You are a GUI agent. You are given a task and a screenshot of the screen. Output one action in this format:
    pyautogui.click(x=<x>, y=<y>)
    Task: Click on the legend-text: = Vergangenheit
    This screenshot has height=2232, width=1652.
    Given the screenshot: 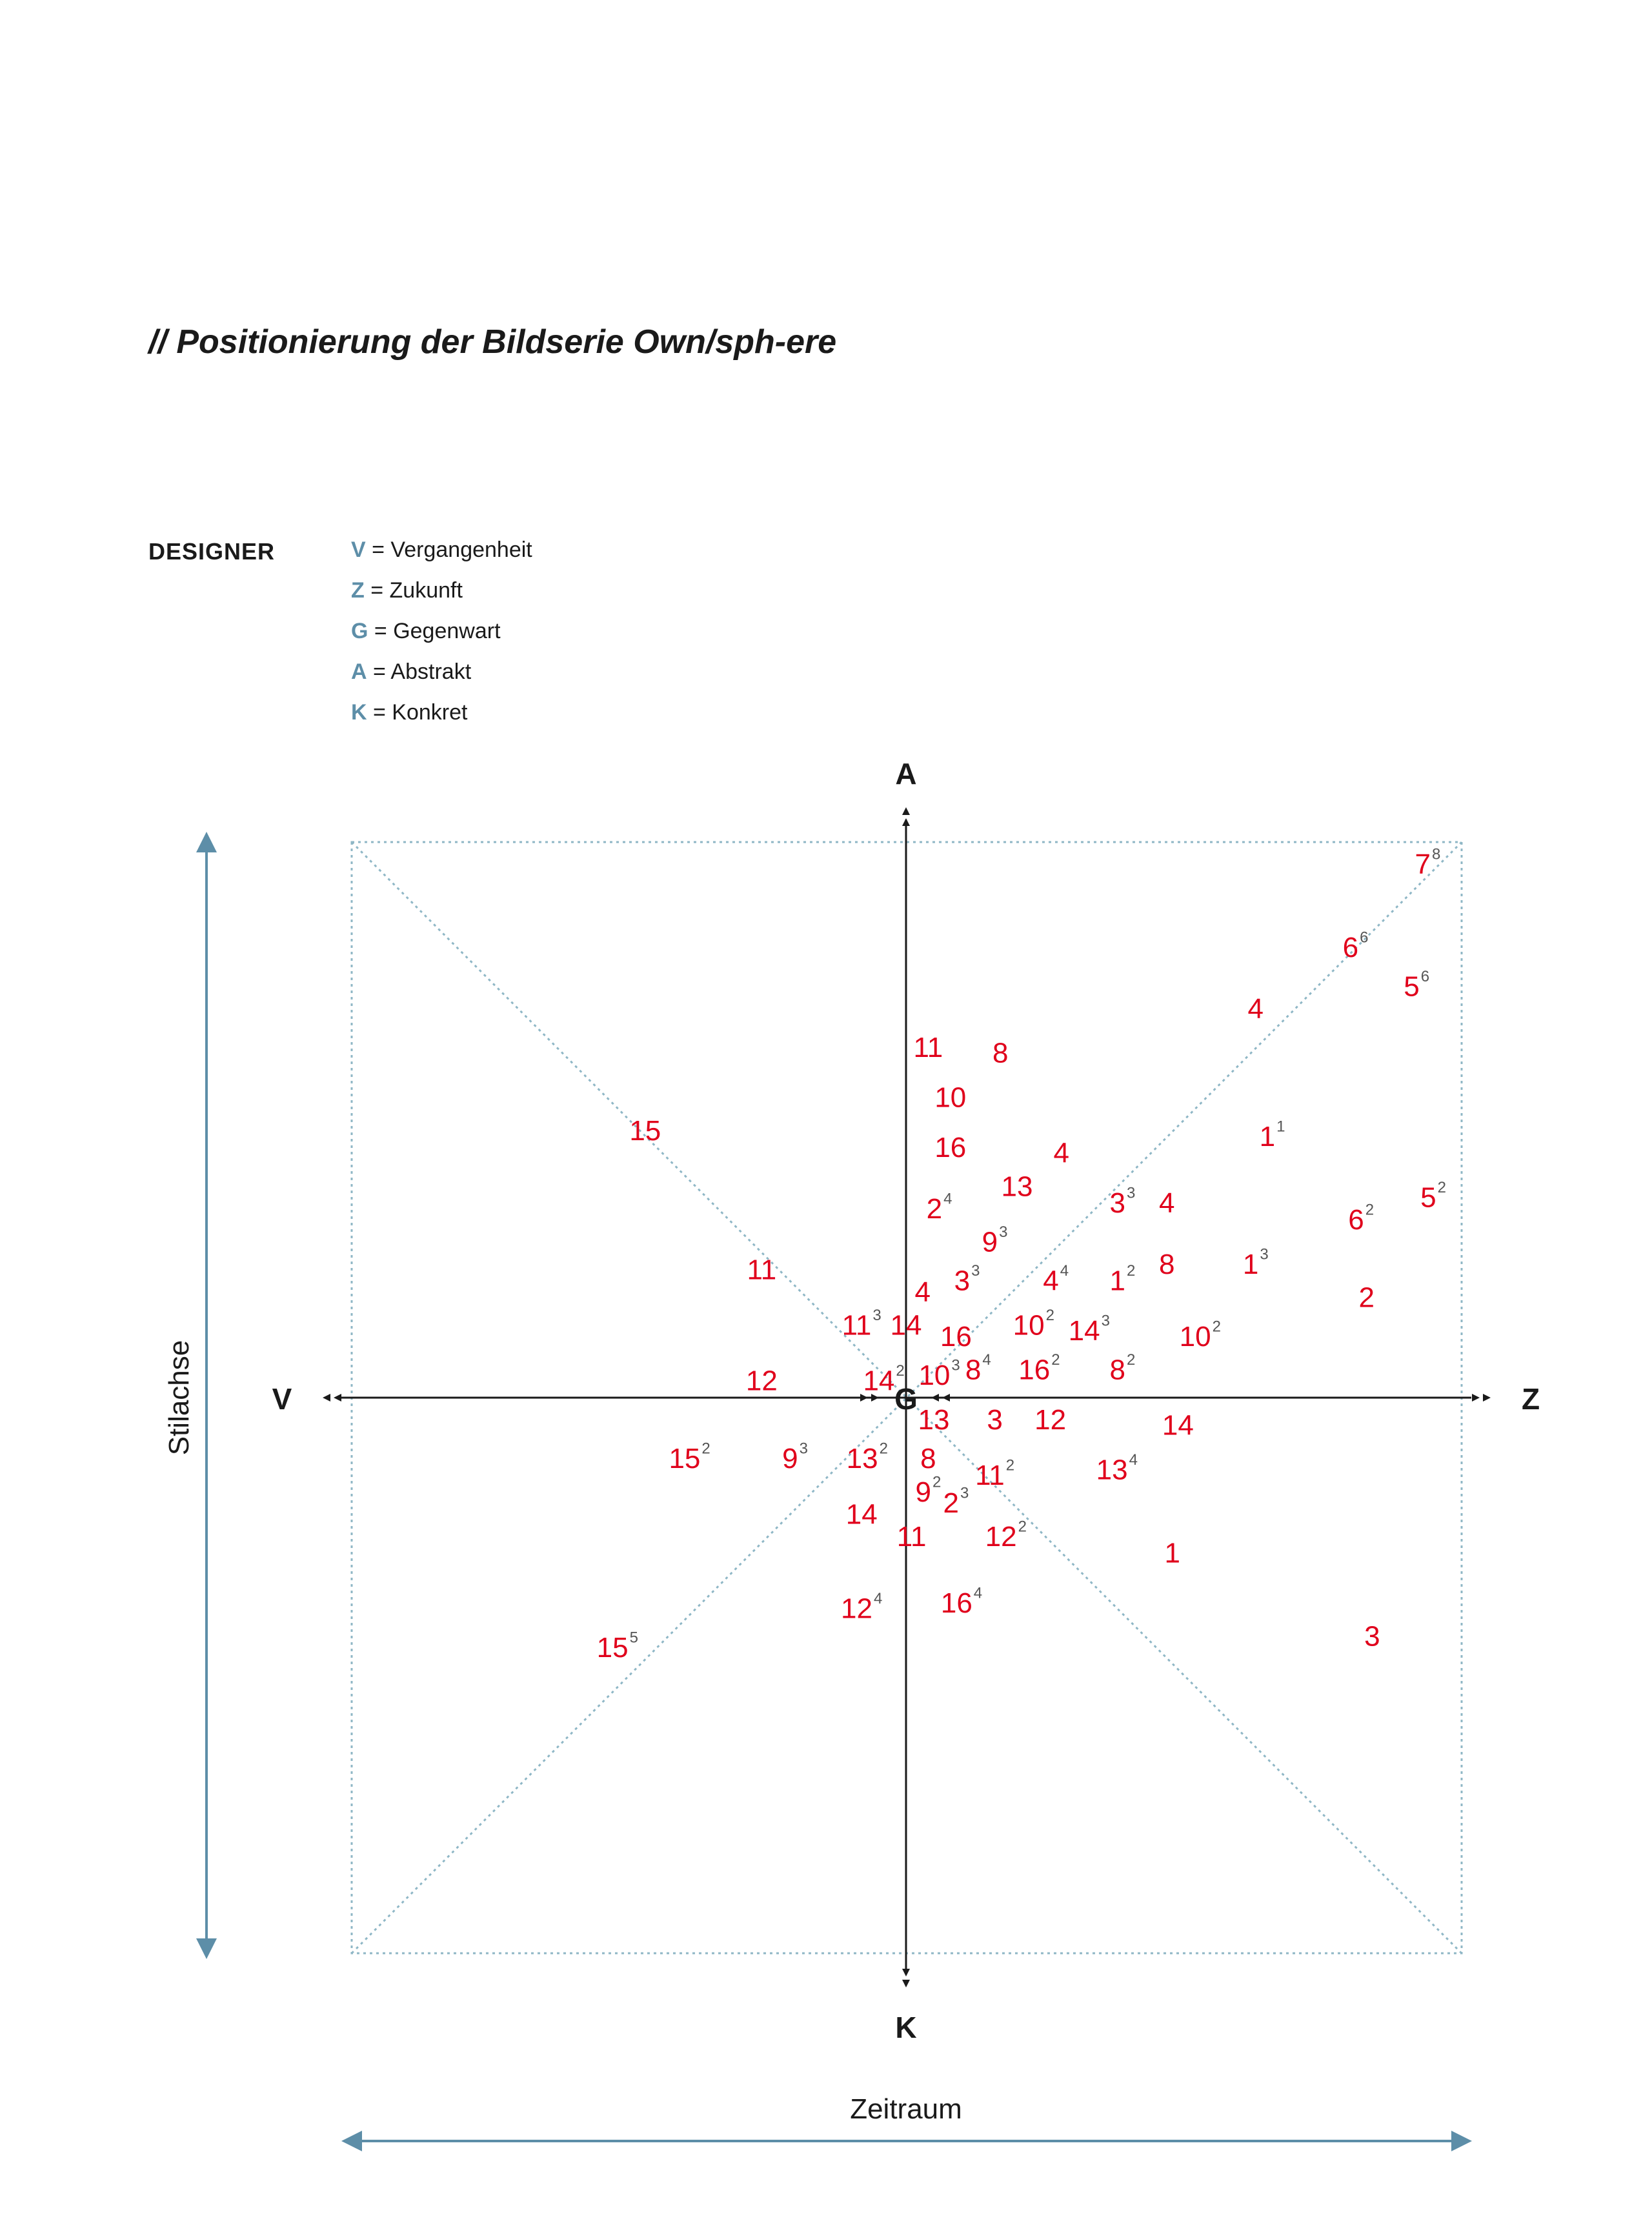 What is the action you would take?
    pyautogui.click(x=448, y=550)
    